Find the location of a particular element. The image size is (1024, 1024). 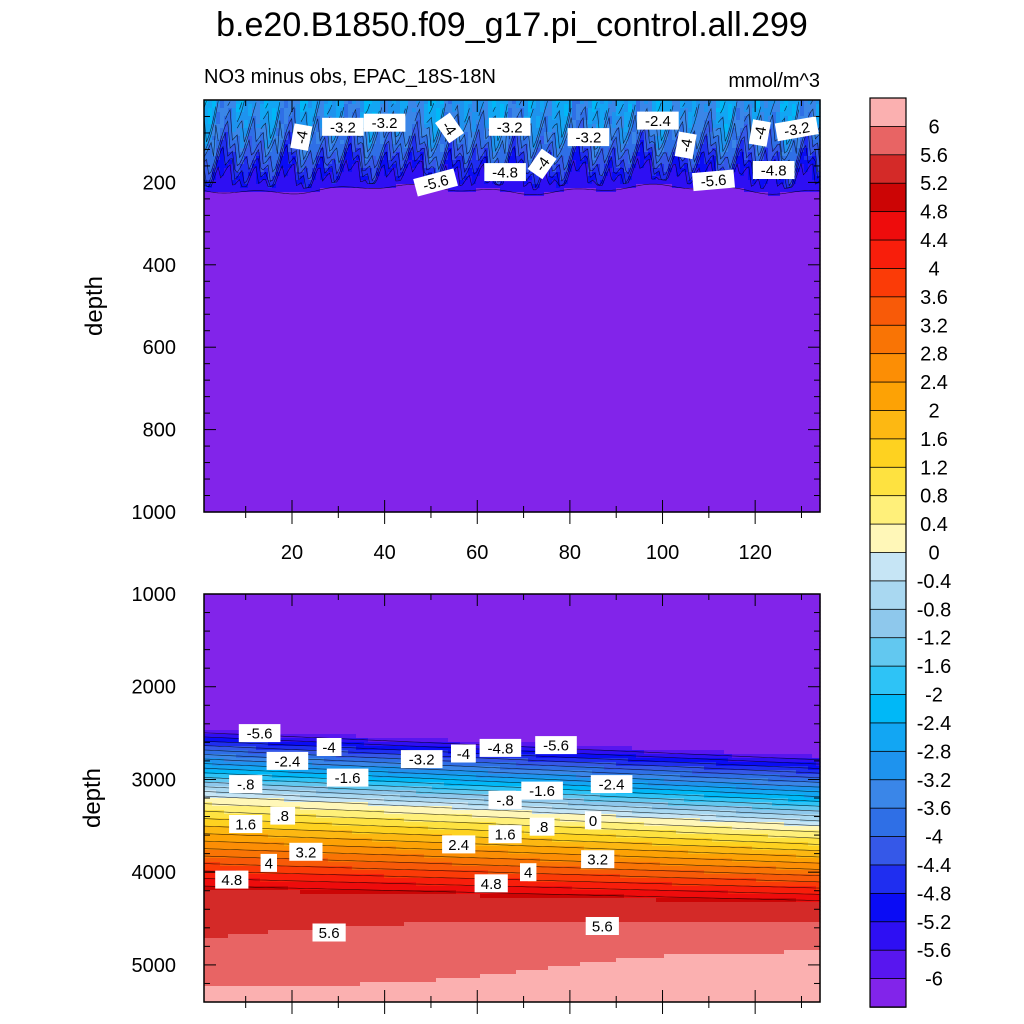

y-tick-label: 1000 is located at coordinates (154, 595).